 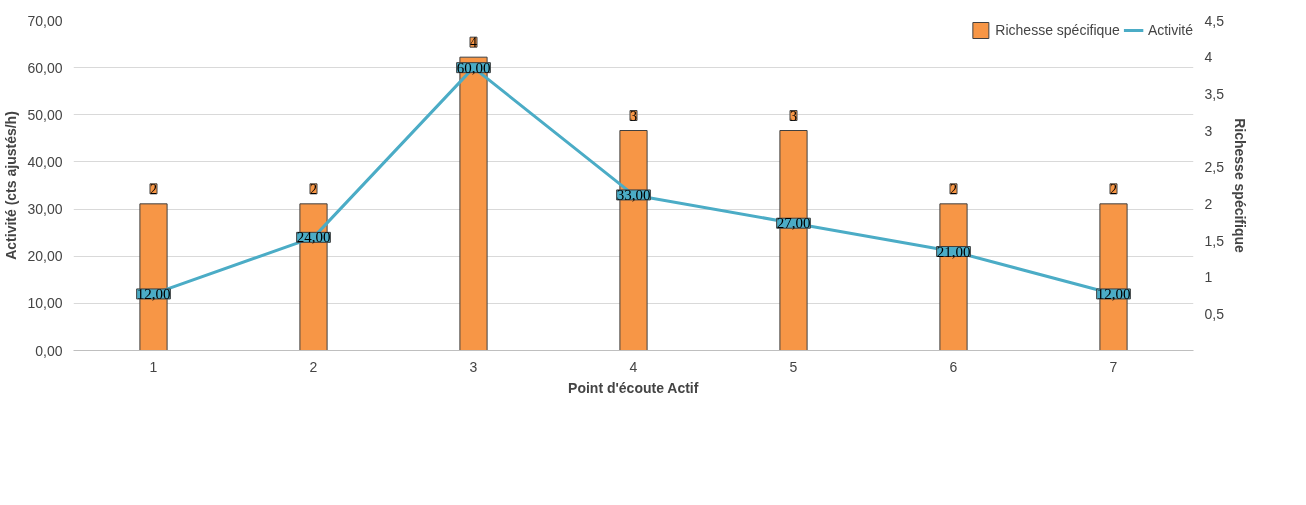 What do you see at coordinates (473, 366) in the screenshot?
I see `x-tick-label: 3` at bounding box center [473, 366].